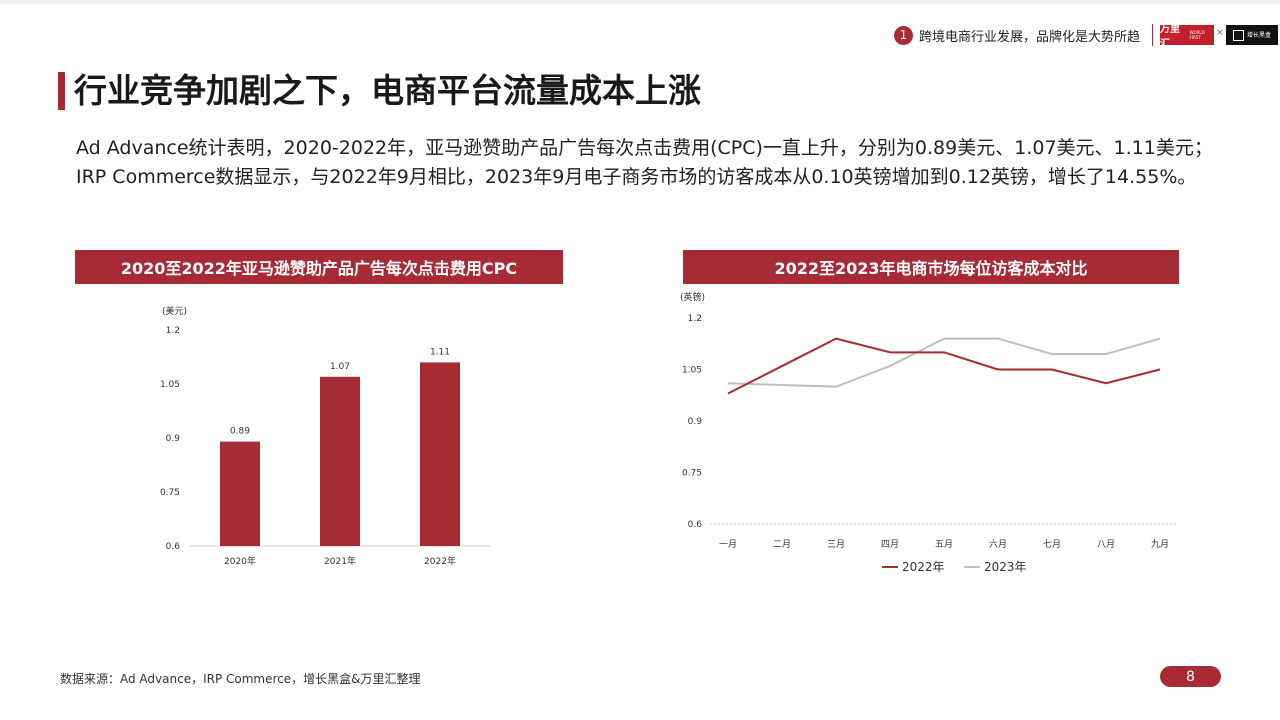 Image resolution: width=1280 pixels, height=720 pixels. Describe the element at coordinates (728, 544) in the screenshot. I see `line-chart-x-tick: 一月` at that location.